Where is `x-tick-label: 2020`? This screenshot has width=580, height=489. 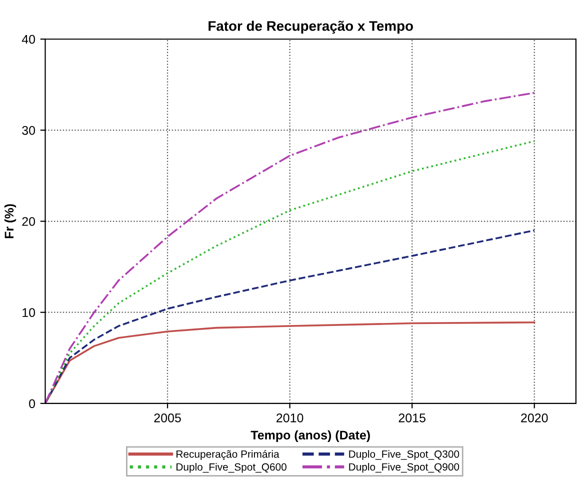 x-tick-label: 2020 is located at coordinates (534, 417).